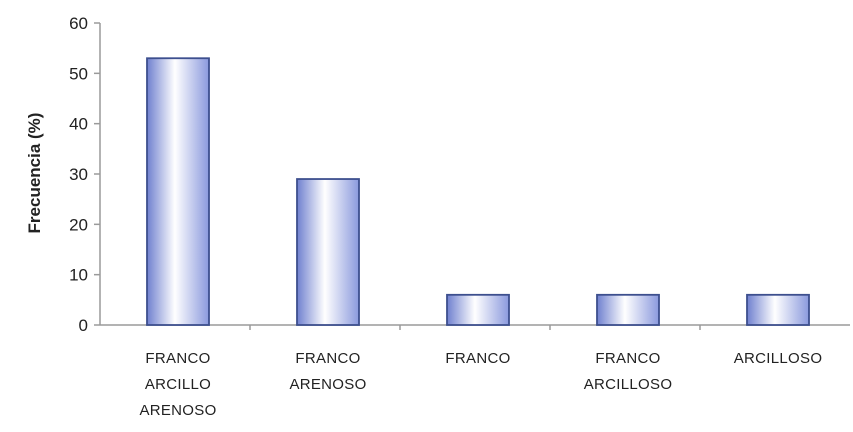  What do you see at coordinates (78, 23) in the screenshot?
I see `y-tick-label: 60` at bounding box center [78, 23].